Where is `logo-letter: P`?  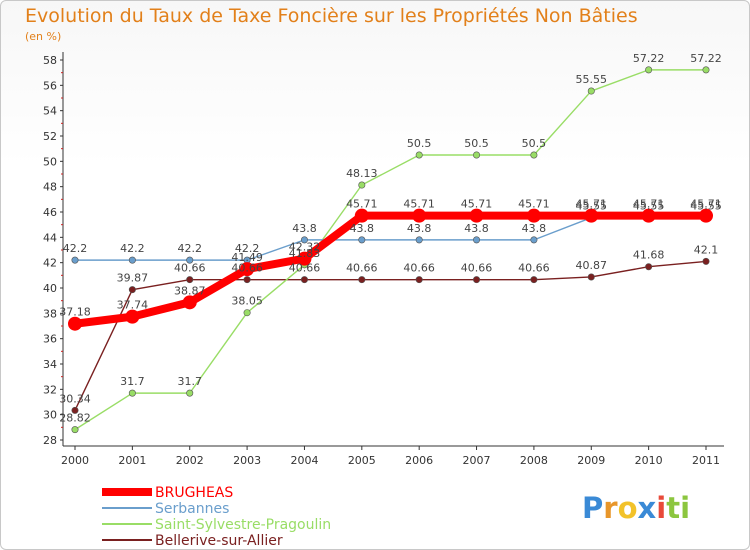 logo-letter: P is located at coordinates (592, 508).